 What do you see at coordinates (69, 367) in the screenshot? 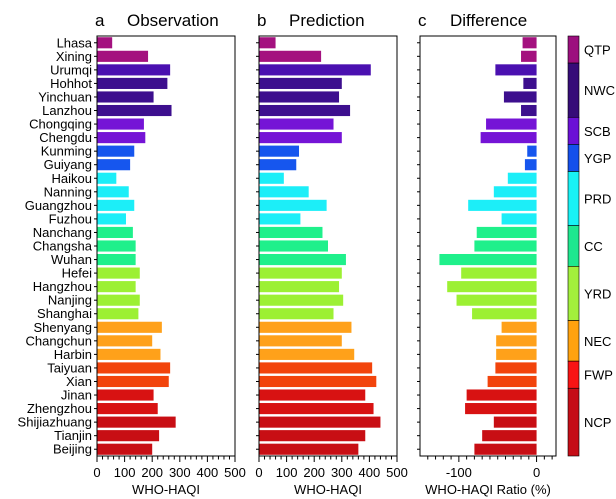
I see `city-label-taiyuan: Taiyuan` at bounding box center [69, 367].